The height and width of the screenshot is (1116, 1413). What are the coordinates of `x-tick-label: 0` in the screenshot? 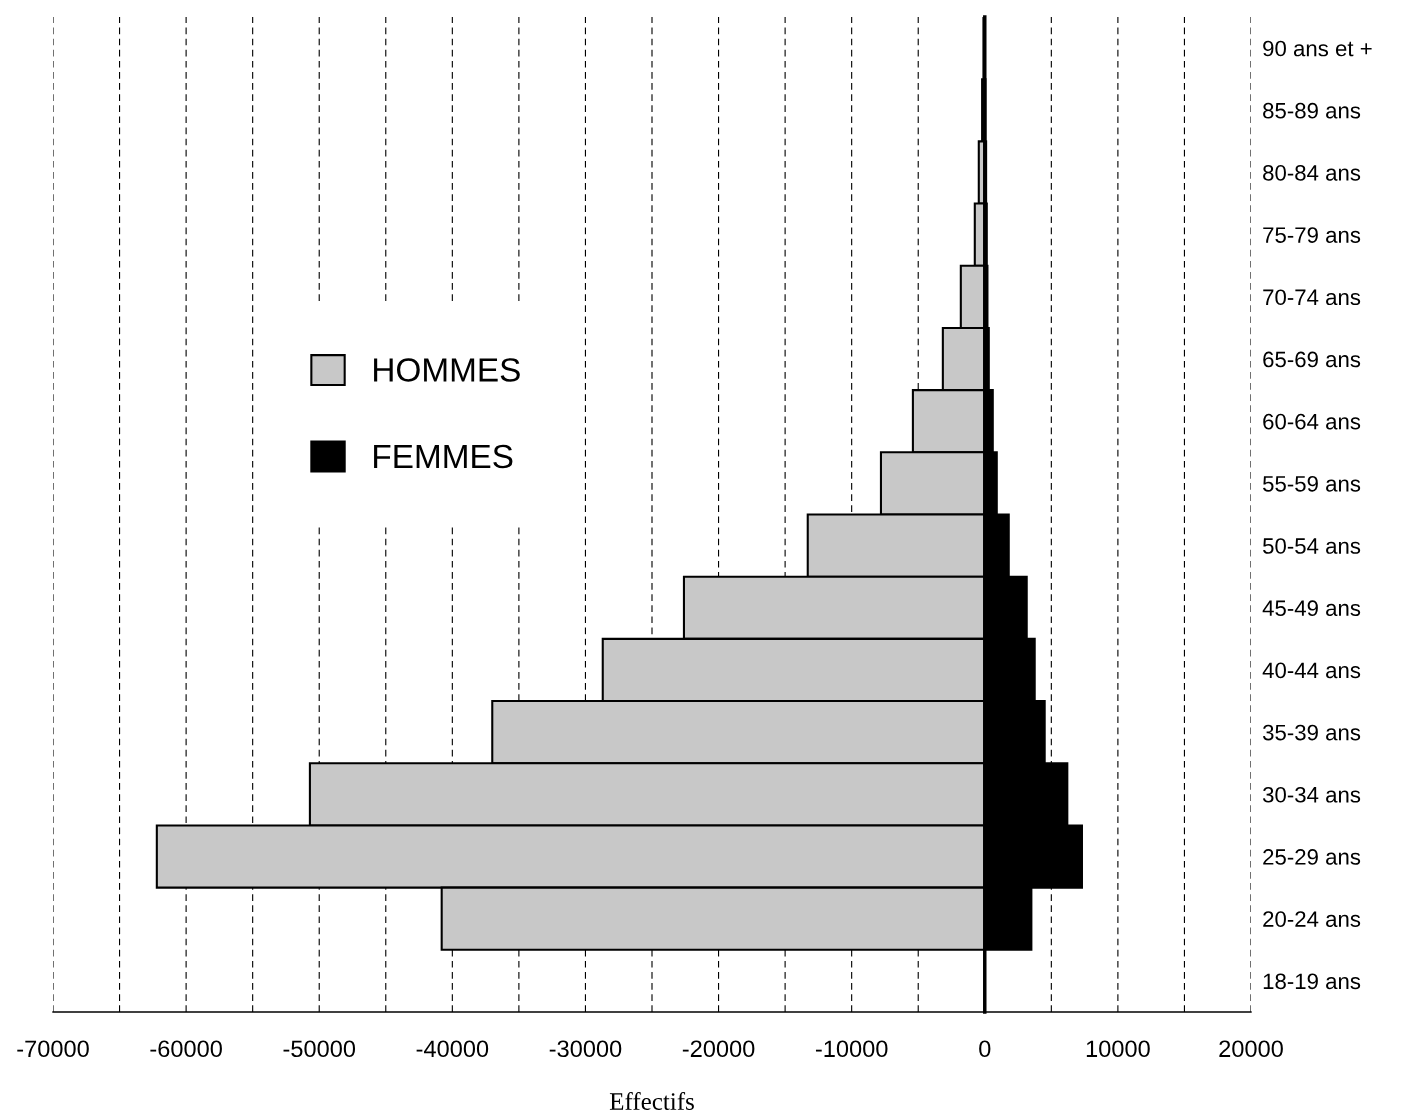 It's located at (985, 1049).